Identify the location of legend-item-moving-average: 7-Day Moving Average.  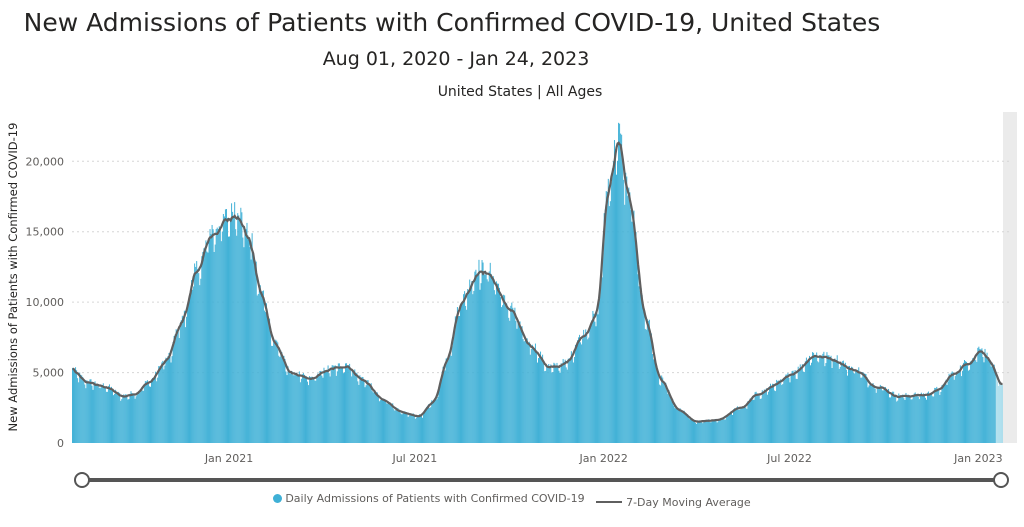
(673, 502).